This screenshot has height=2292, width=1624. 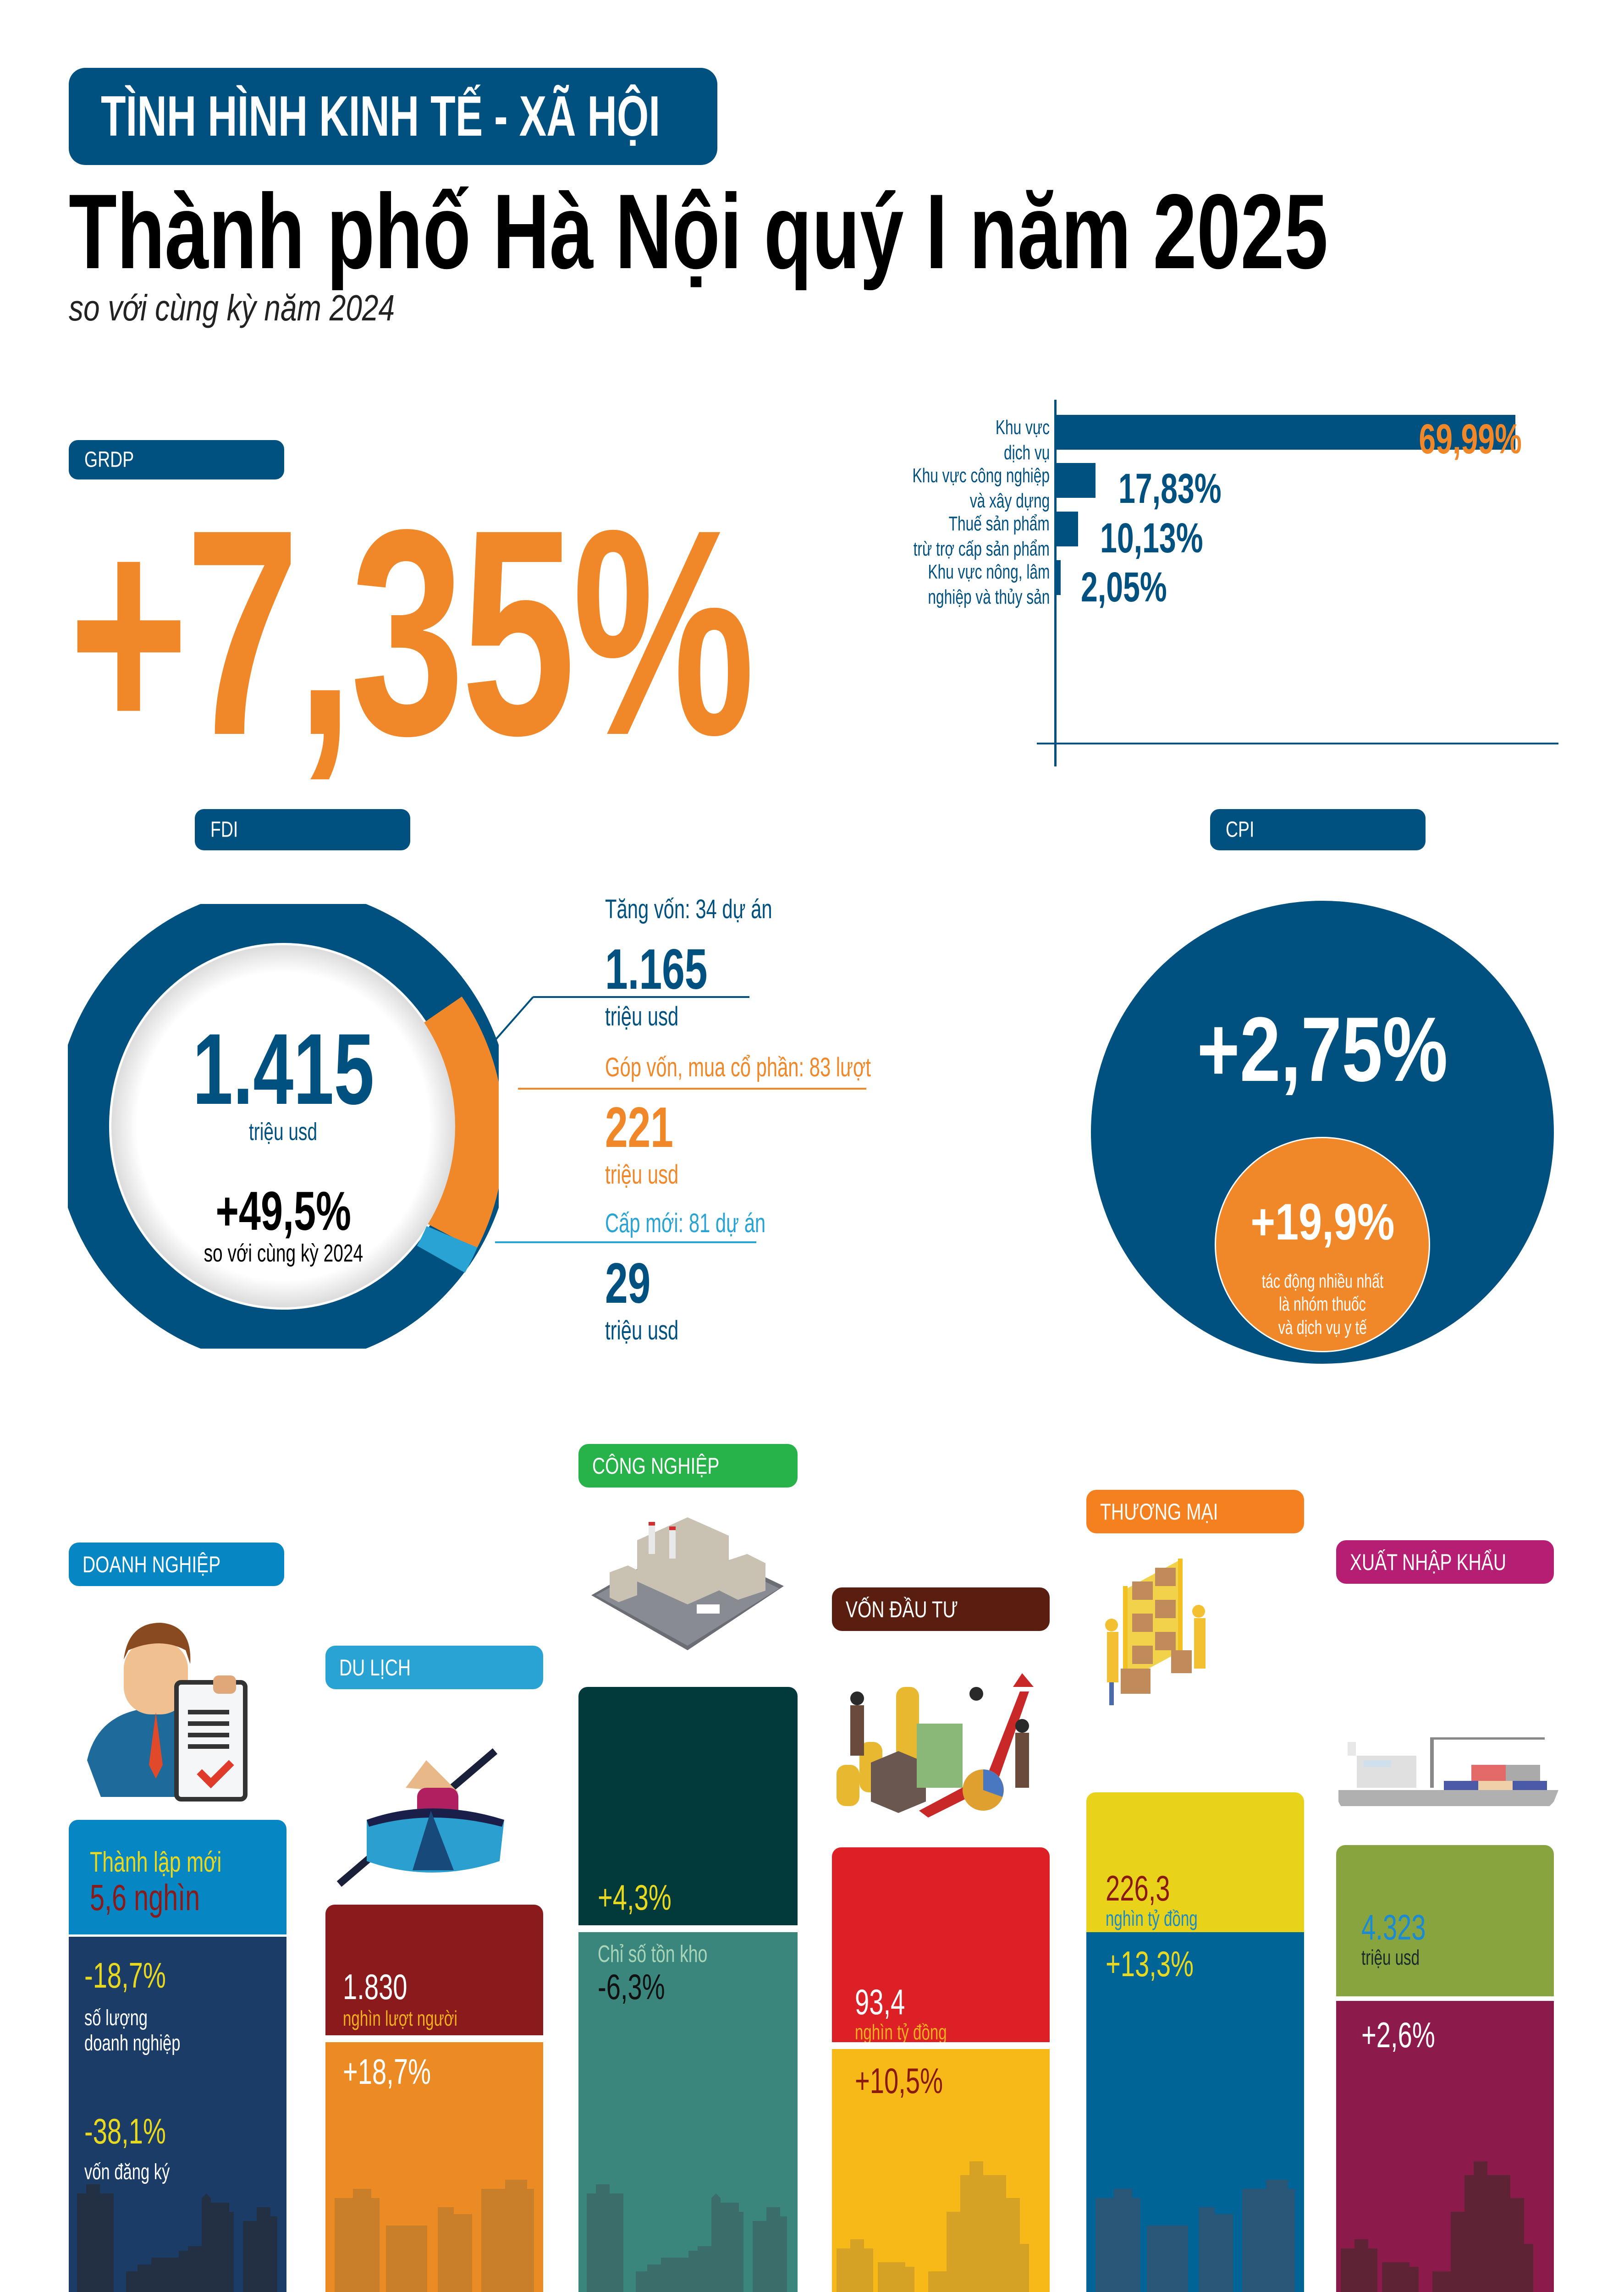 I want to click on boat-rower-icon, so click(x=420, y=1817).